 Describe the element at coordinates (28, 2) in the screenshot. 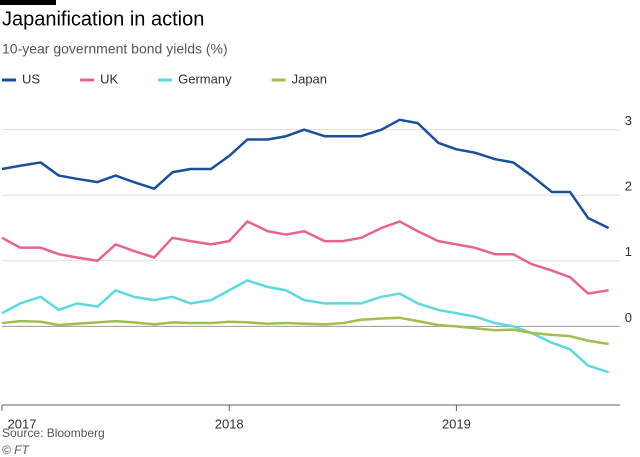

I see `brand-bar` at that location.